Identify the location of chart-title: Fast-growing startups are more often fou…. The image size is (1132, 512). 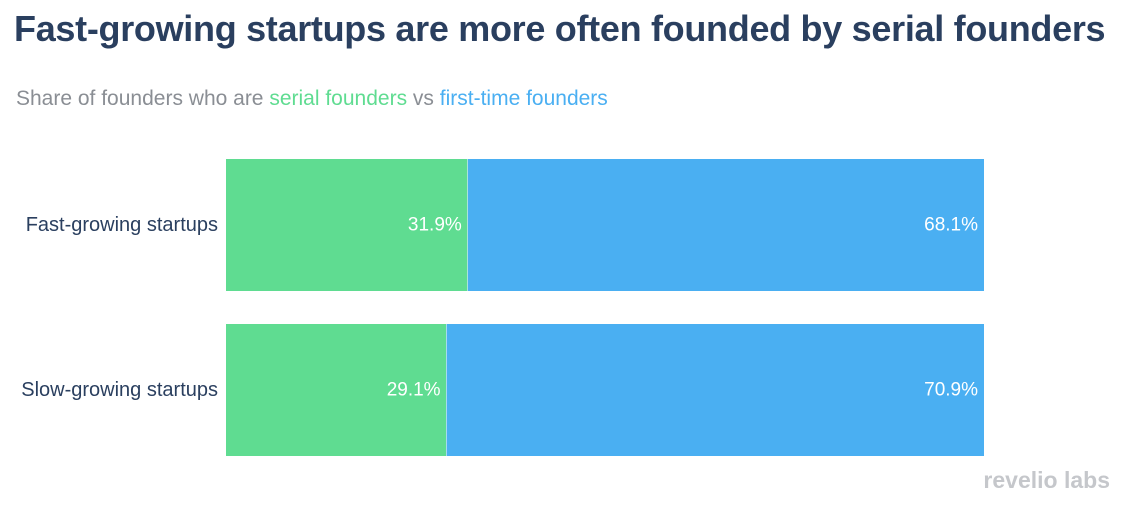
(560, 28).